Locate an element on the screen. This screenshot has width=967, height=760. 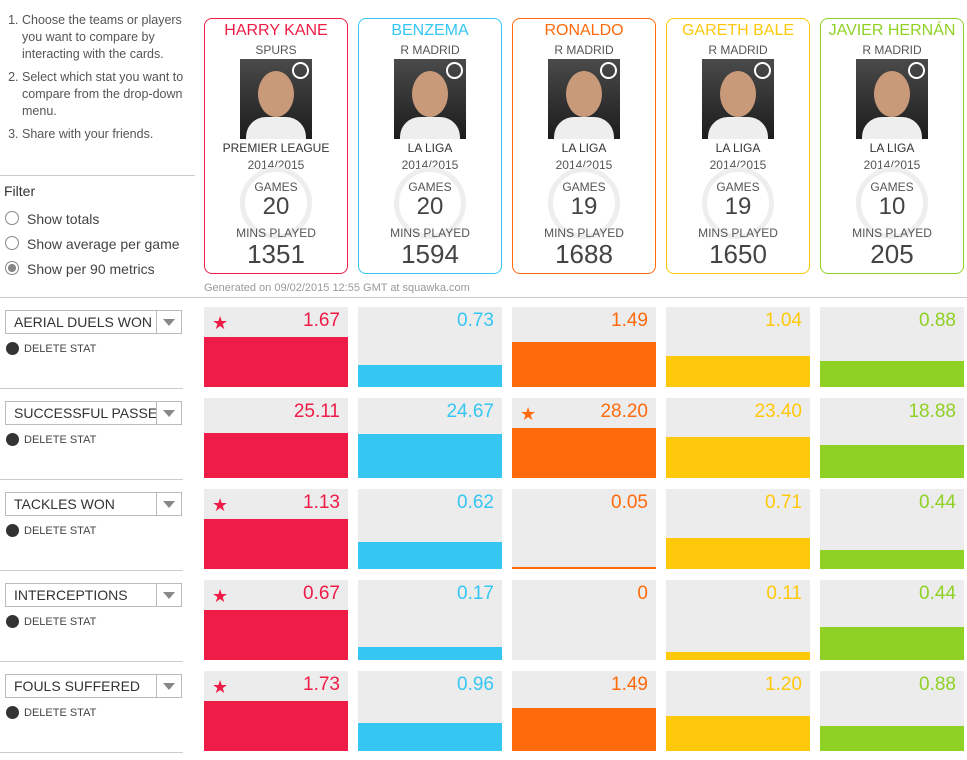
stat-cell: 1.13 ★ is located at coordinates (276, 529).